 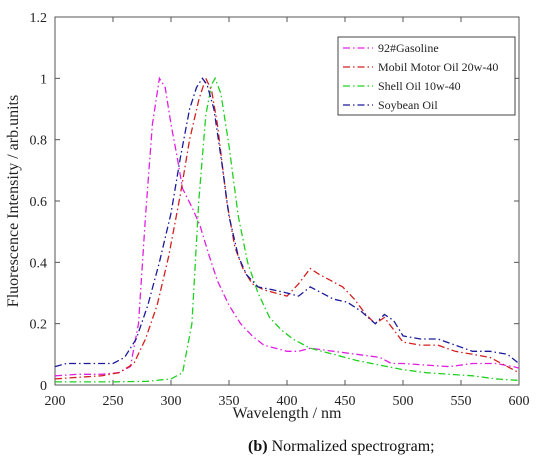 What do you see at coordinates (39, 325) in the screenshot?
I see `y-tick-label: 0.2` at bounding box center [39, 325].